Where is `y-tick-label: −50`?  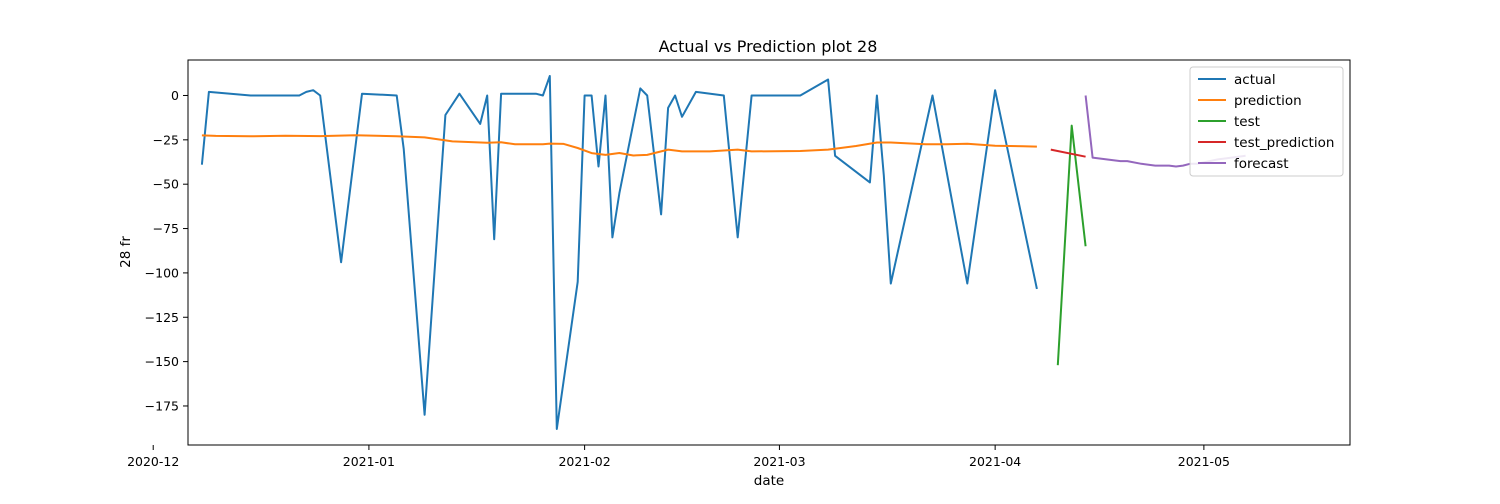
y-tick-label: −50 is located at coordinates (166, 184).